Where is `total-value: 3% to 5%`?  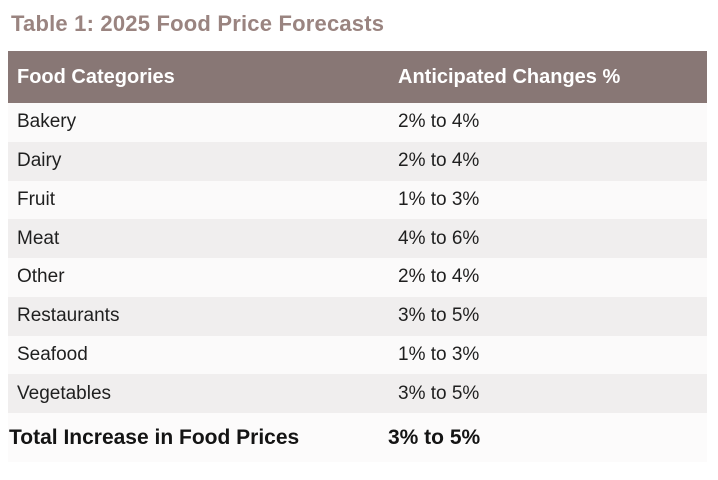
total-value: 3% to 5% is located at coordinates (434, 437).